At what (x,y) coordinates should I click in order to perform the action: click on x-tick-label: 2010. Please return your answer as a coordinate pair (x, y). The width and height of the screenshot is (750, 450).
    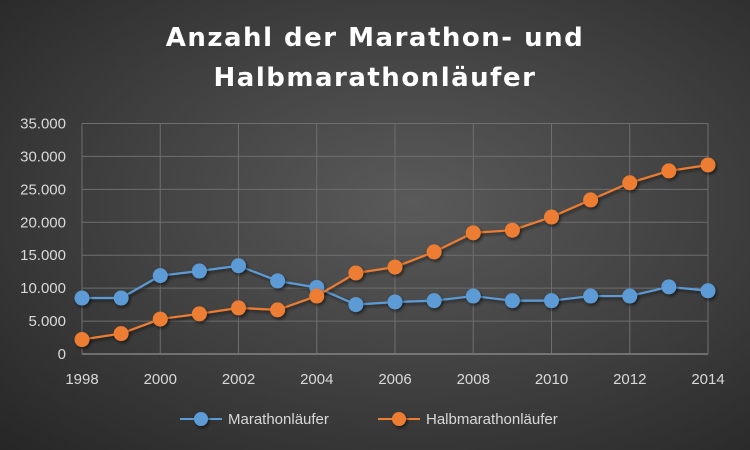
    Looking at the image, I should click on (551, 379).